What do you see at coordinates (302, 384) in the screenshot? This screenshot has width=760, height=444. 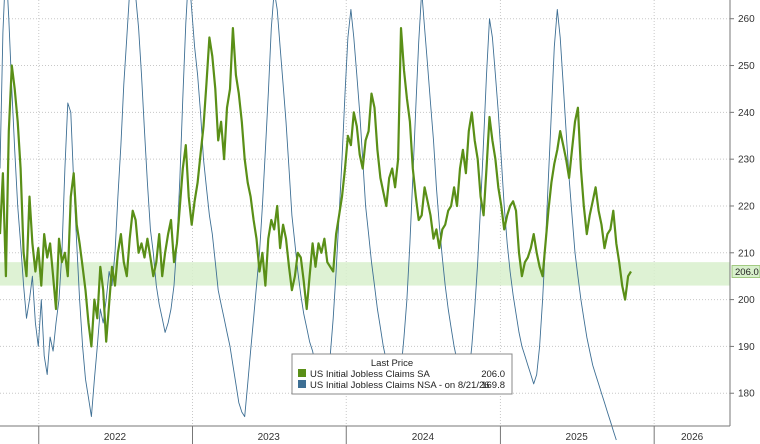 I see `legend-swatch-nsa` at bounding box center [302, 384].